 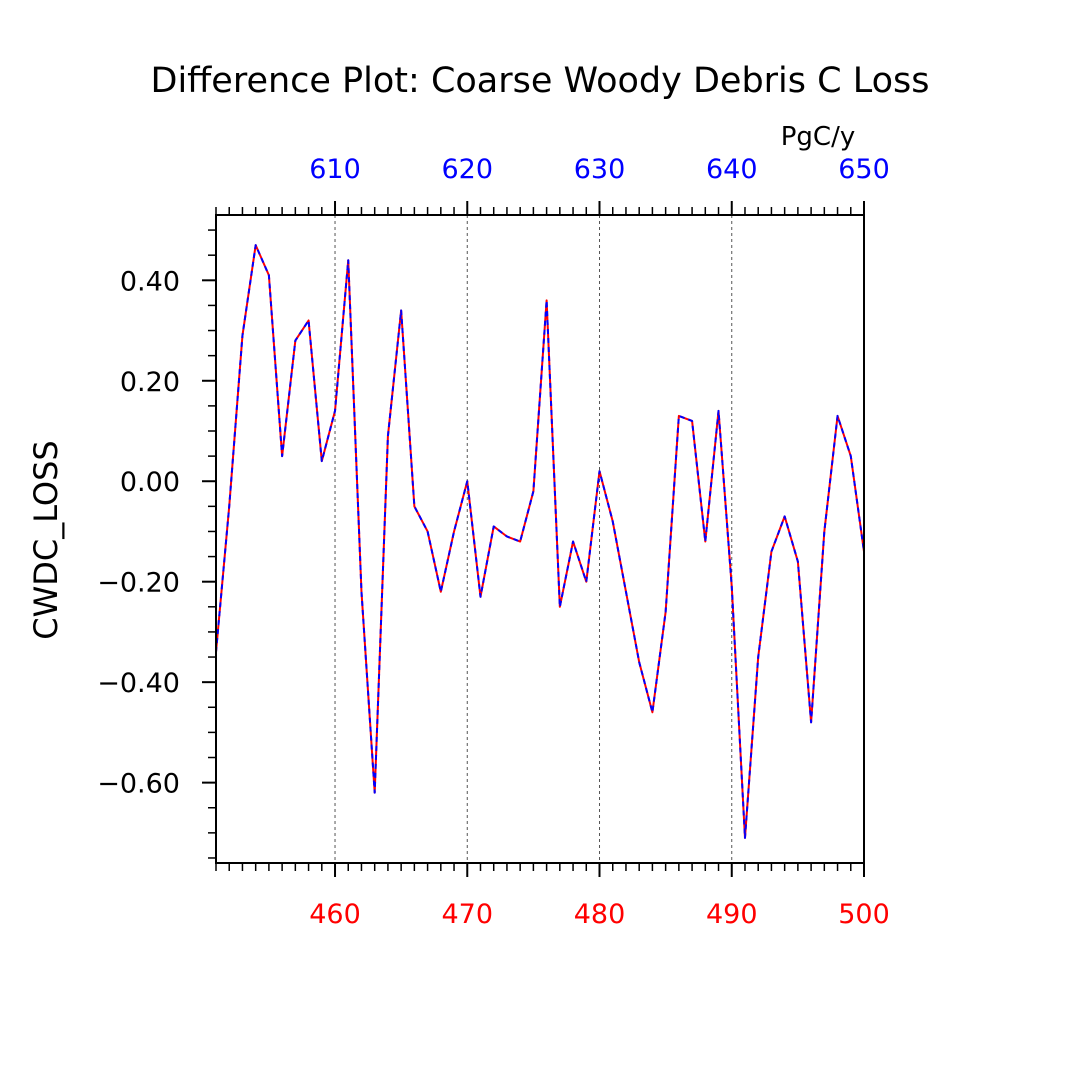 What do you see at coordinates (150, 281) in the screenshot?
I see `y-tick-label: 0.40` at bounding box center [150, 281].